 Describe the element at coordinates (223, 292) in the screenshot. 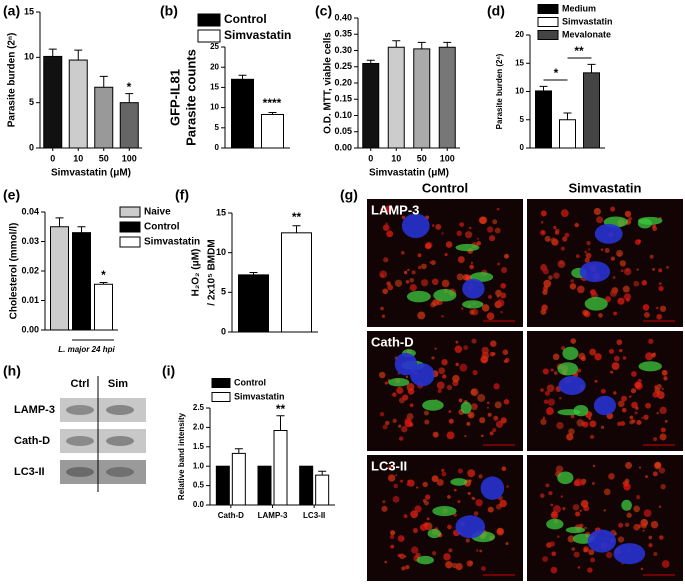

I see `y-tick-label: 5` at that location.